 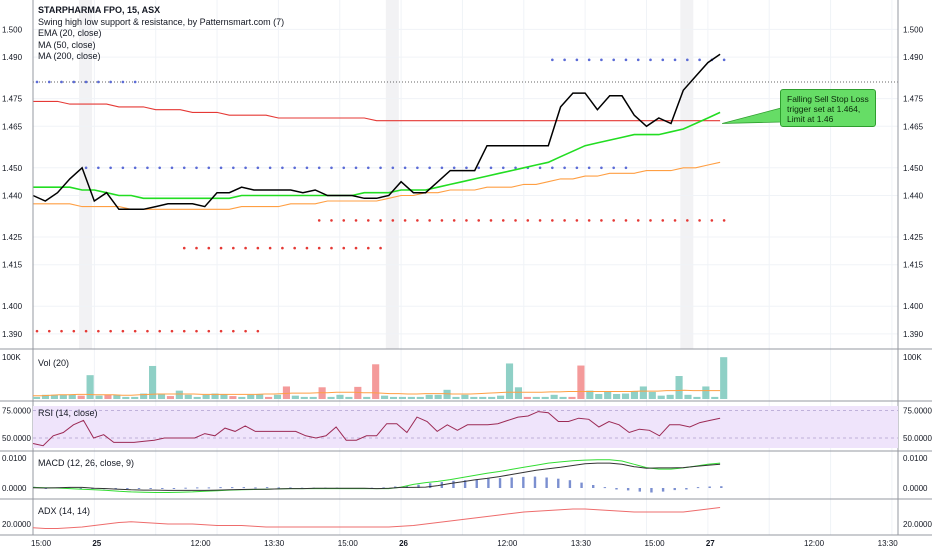 I want to click on price-tick-right: 1.500, so click(x=913, y=29).